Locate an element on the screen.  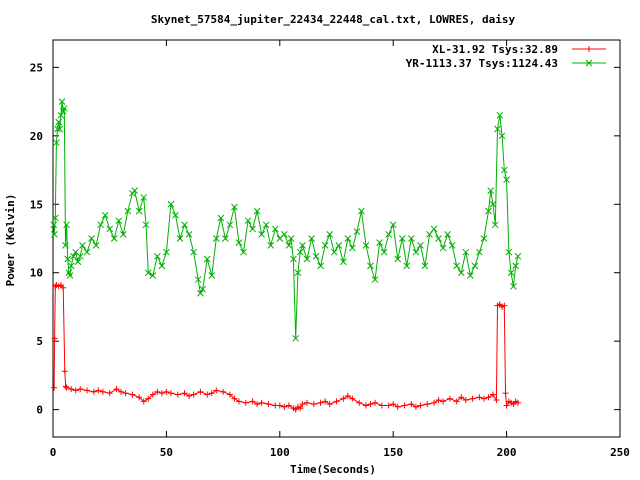
x-tick-label: 0 is located at coordinates (53, 452).